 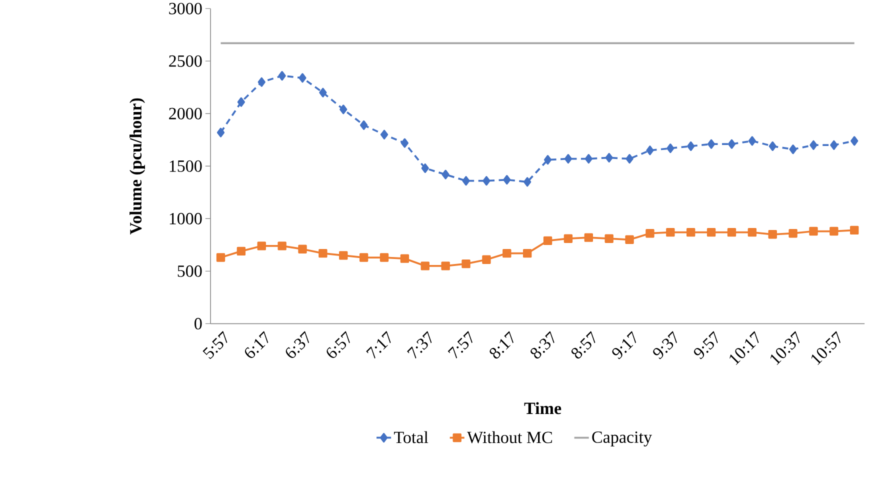 I want to click on x-tick-label: 9:17, so click(x=624, y=345).